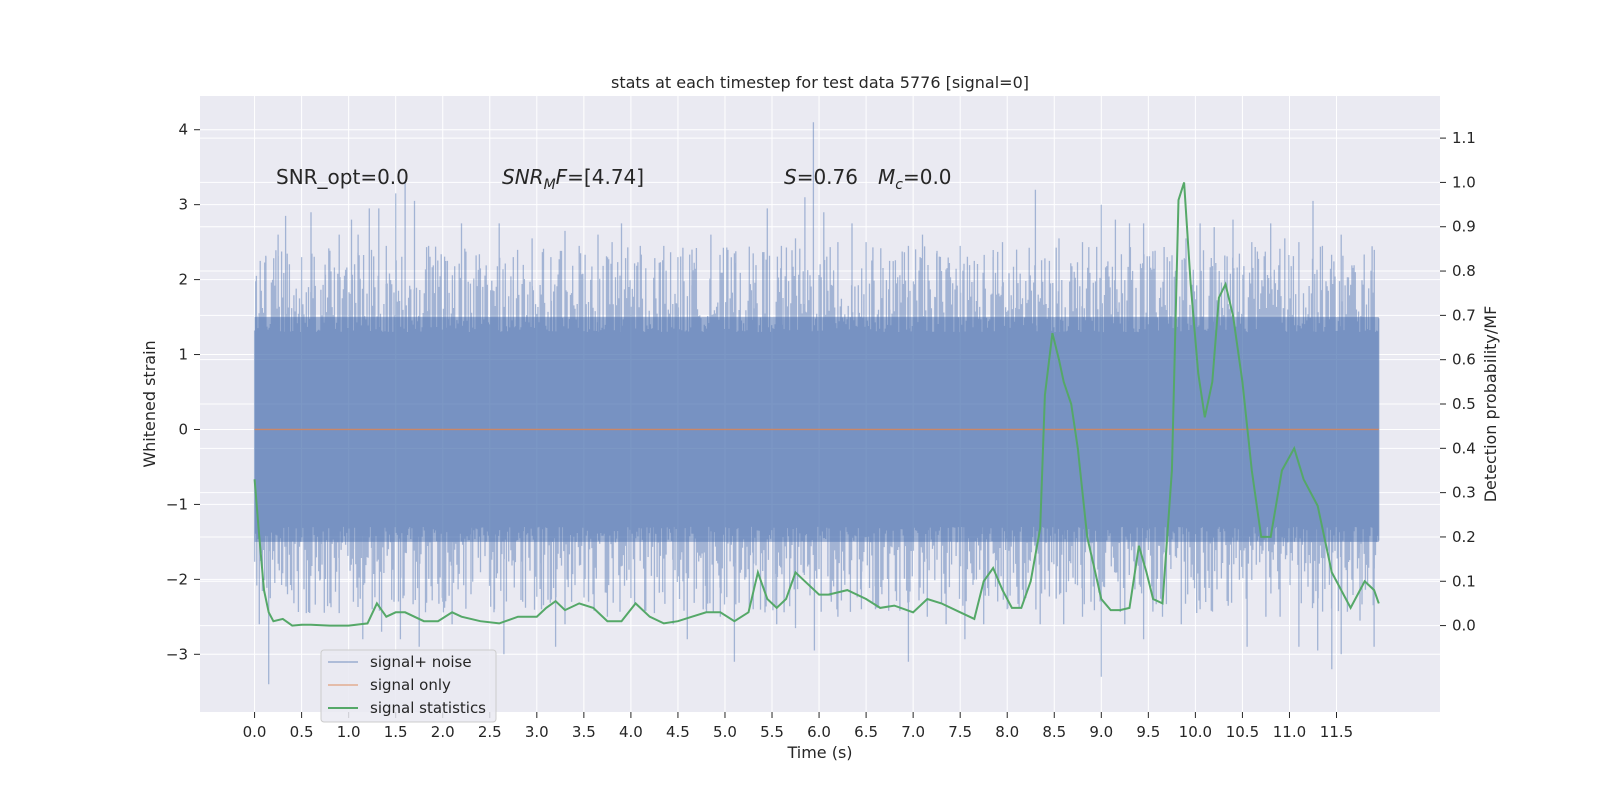 This screenshot has height=800, width=1600. Describe the element at coordinates (866, 732) in the screenshot. I see `x-tick-label: 6.5` at that location.